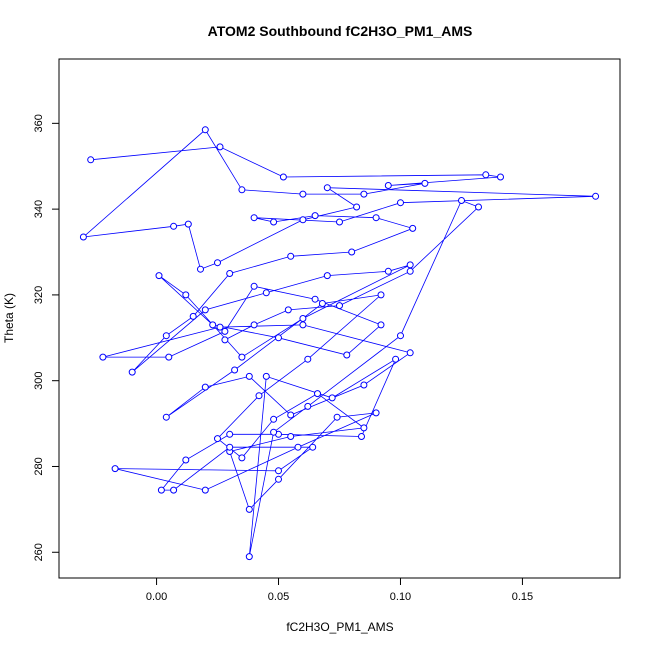 The image size is (650, 650). Describe the element at coordinates (9, 318) in the screenshot. I see `y-axis-label: Theta (K)` at that location.